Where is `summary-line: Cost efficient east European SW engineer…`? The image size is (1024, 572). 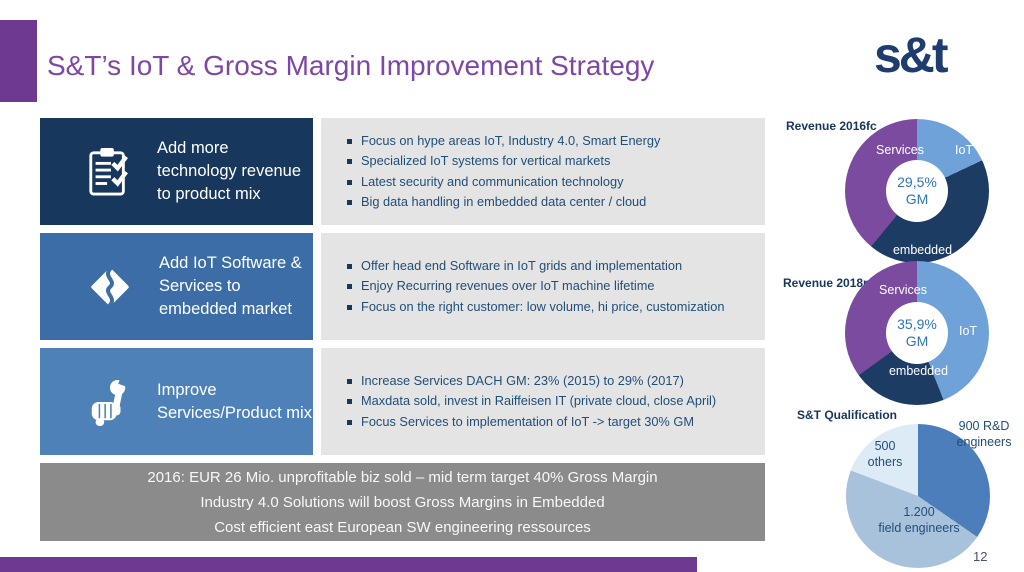
summary-line: Cost efficient east European SW engineer… is located at coordinates (402, 527).